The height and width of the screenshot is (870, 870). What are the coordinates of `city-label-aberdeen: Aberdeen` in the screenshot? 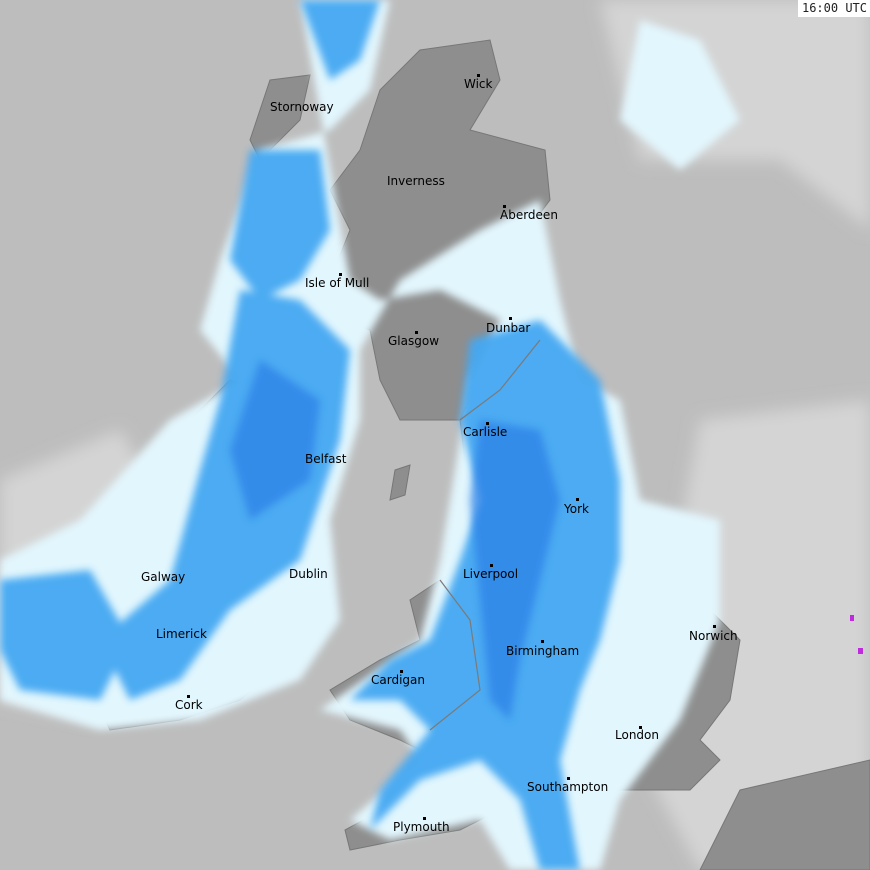 It's located at (529, 215).